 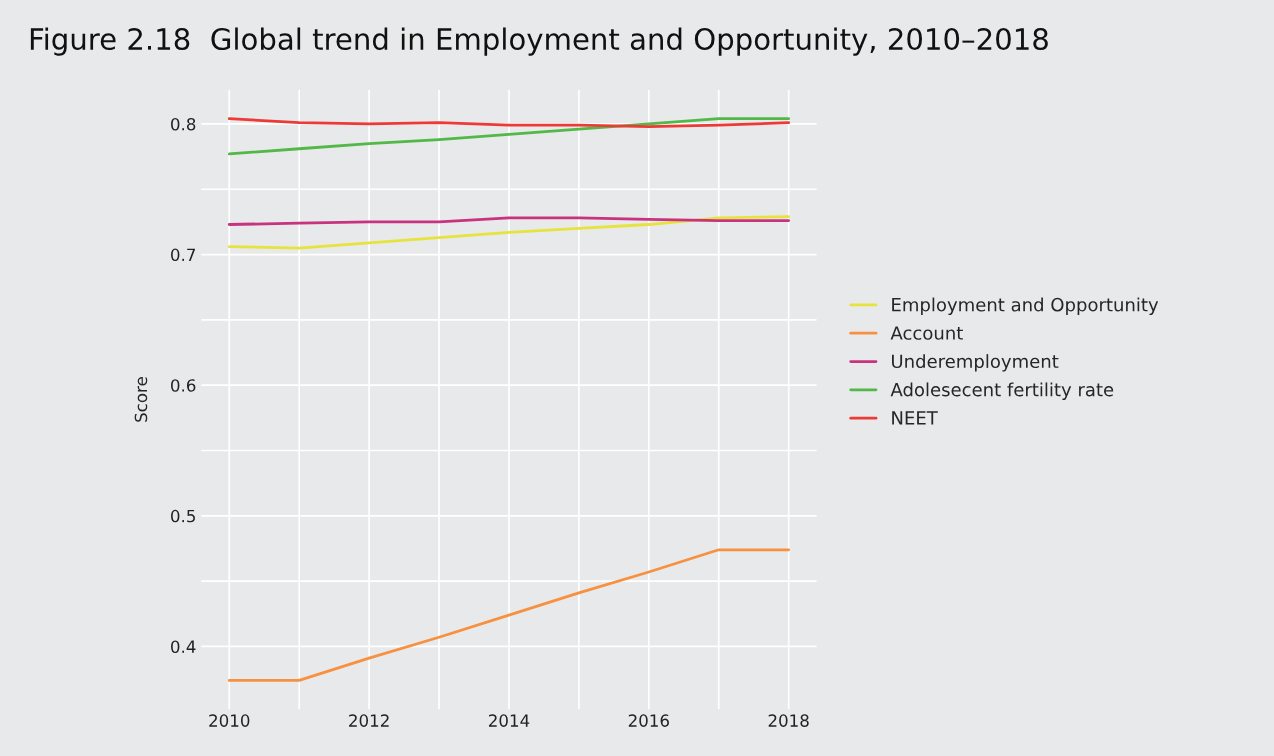 I want to click on x-tick-label: 2016, so click(x=648, y=720).